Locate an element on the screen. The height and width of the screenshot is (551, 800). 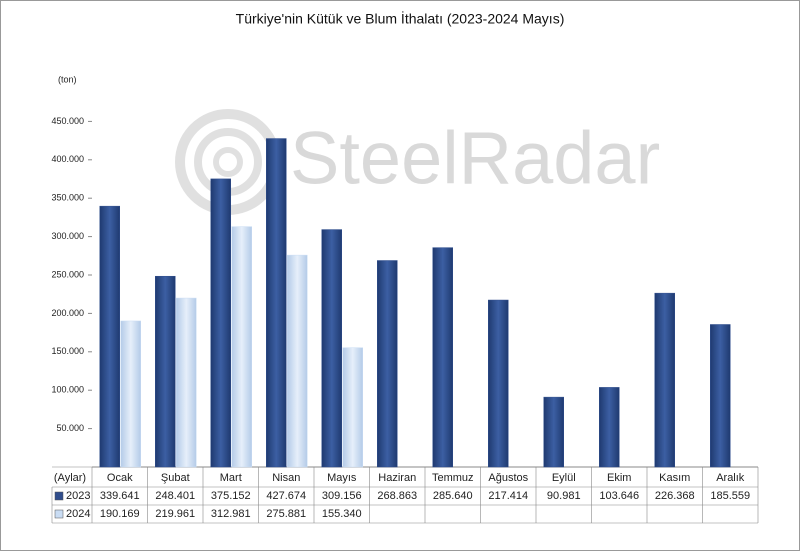
x-tick-label: Eylül is located at coordinates (564, 478).